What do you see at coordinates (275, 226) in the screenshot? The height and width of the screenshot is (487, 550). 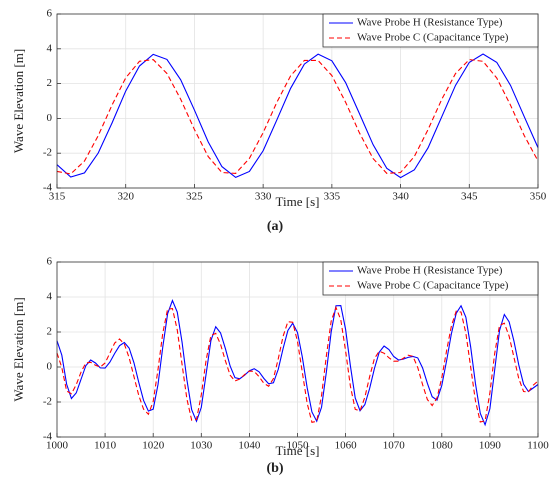 I see `caption: (a)` at bounding box center [275, 226].